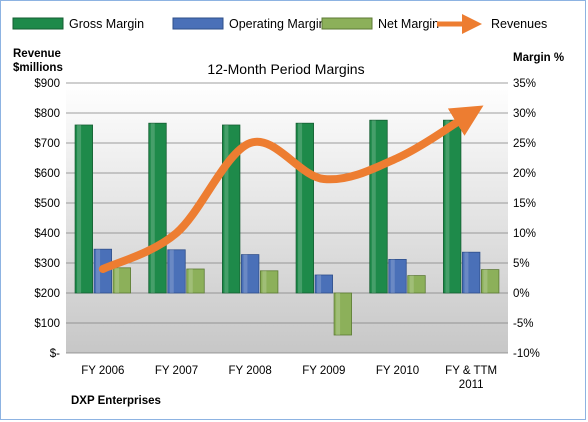 The width and height of the screenshot is (588, 422). What do you see at coordinates (397, 371) in the screenshot?
I see `category-label: FY 2010` at bounding box center [397, 371].